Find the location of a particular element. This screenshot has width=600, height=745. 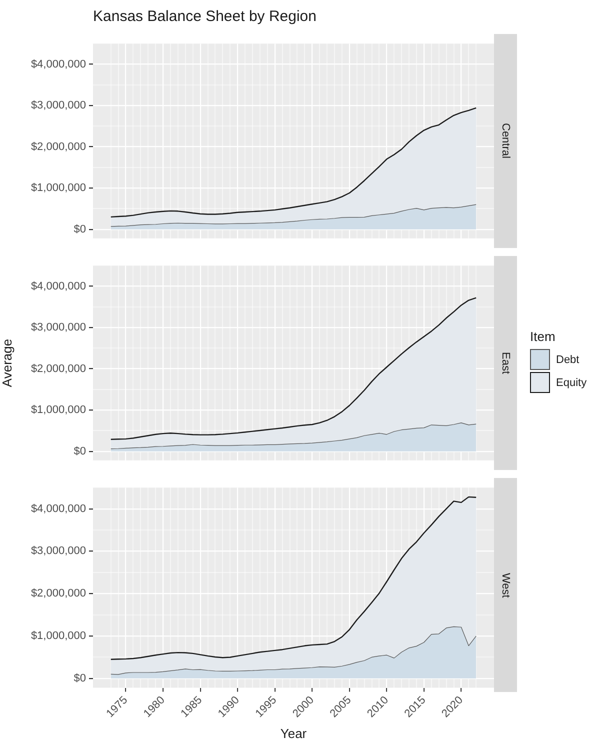

chart-title: Kansas Balance Sheet by Region is located at coordinates (204, 16).